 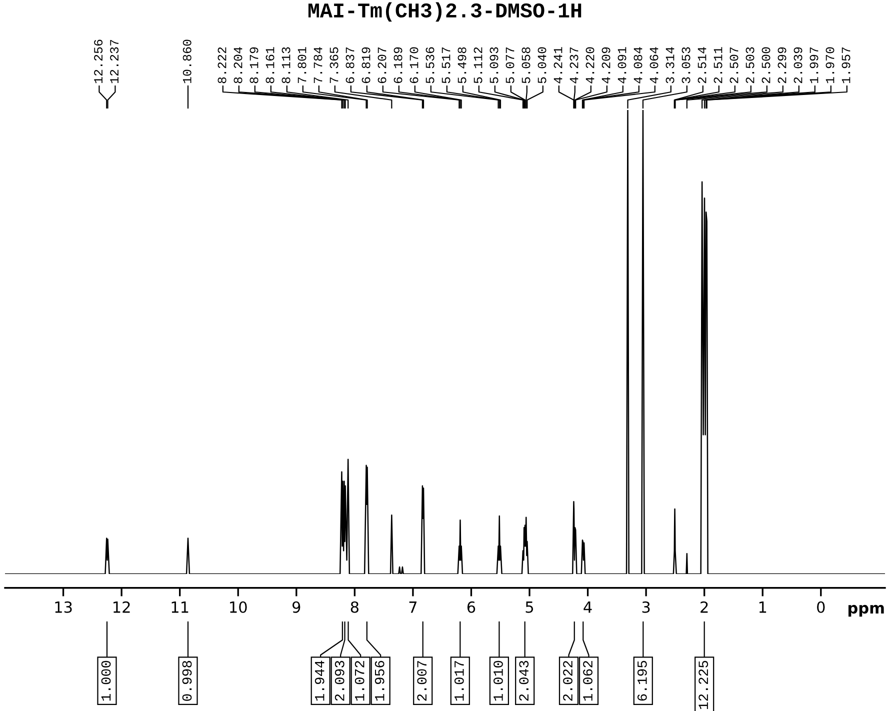 I want to click on x-tick-label: 4, so click(x=588, y=607).